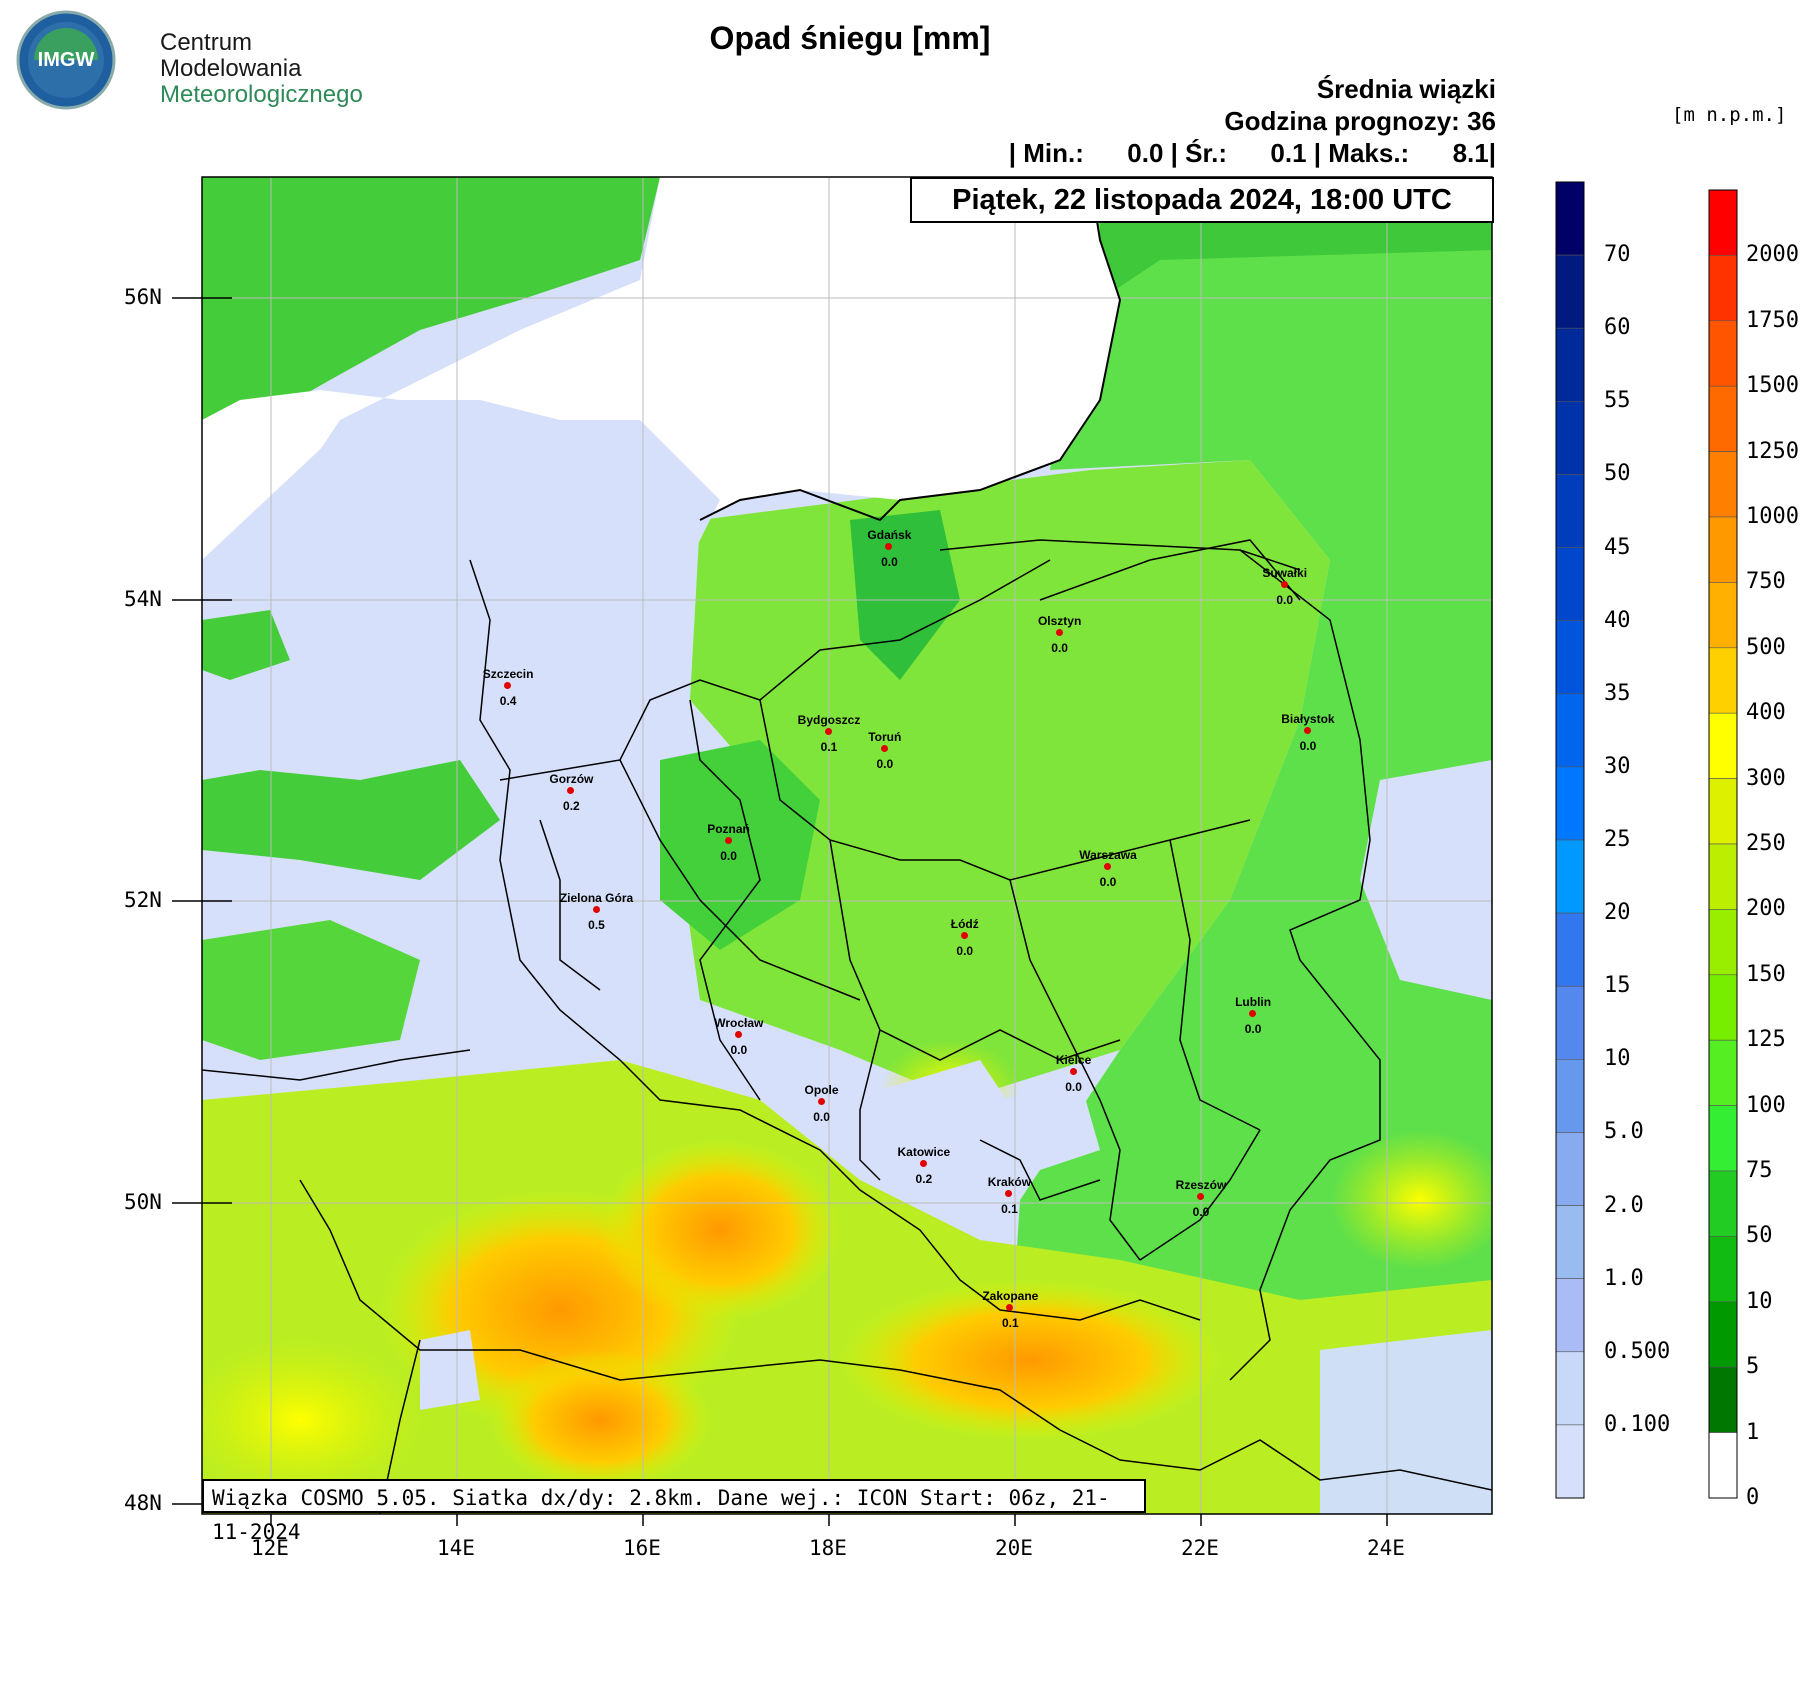 The width and height of the screenshot is (1800, 1700). Describe the element at coordinates (1753, 1367) in the screenshot. I see `colorbar-label: 5` at that location.